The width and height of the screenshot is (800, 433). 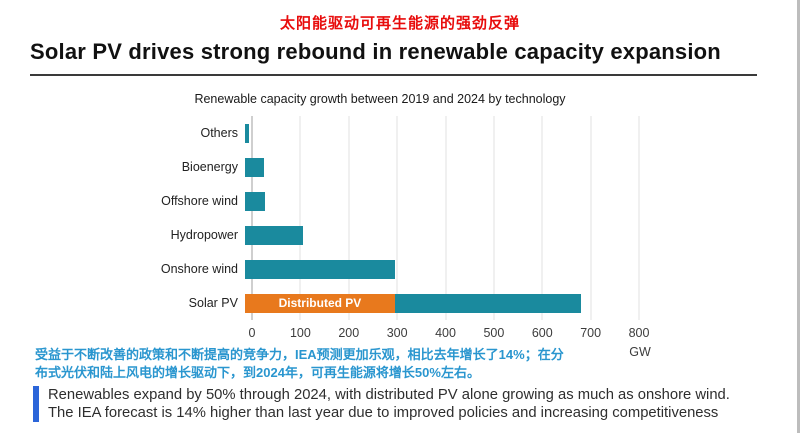 What do you see at coordinates (445, 333) in the screenshot?
I see `x-tick-label: 400` at bounding box center [445, 333].